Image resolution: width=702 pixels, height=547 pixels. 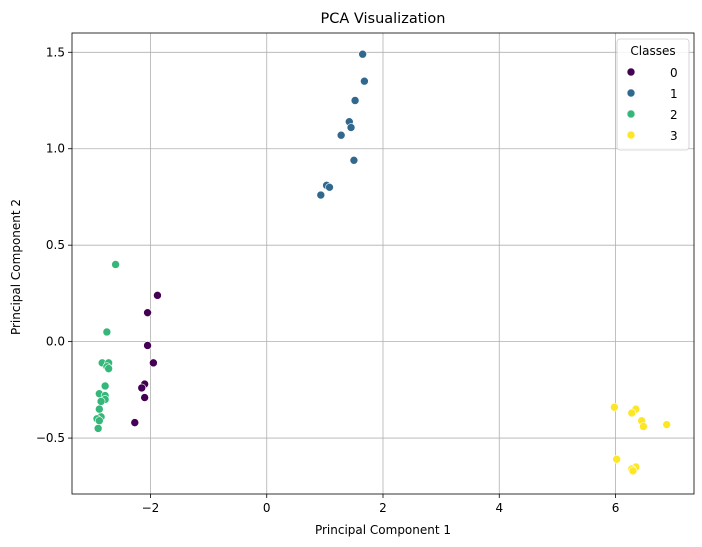 What do you see at coordinates (383, 508) in the screenshot?
I see `x-tick-label: 2` at bounding box center [383, 508].